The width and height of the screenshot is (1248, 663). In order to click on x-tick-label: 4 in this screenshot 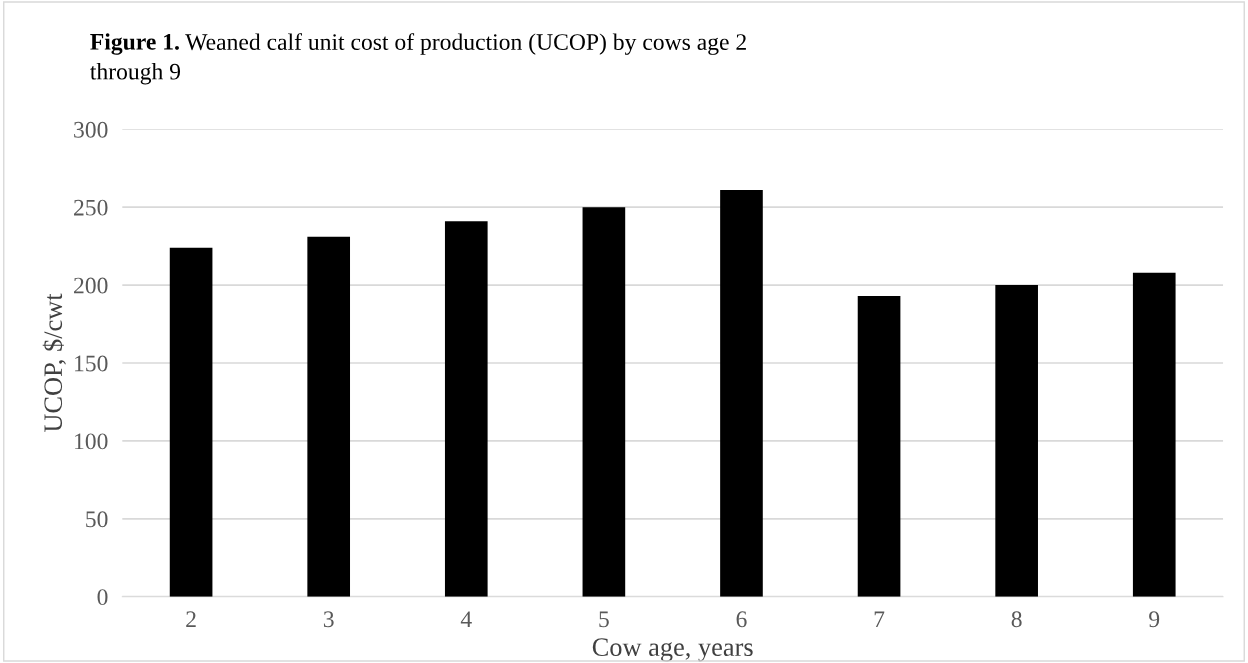, I will do `click(466, 619)`.